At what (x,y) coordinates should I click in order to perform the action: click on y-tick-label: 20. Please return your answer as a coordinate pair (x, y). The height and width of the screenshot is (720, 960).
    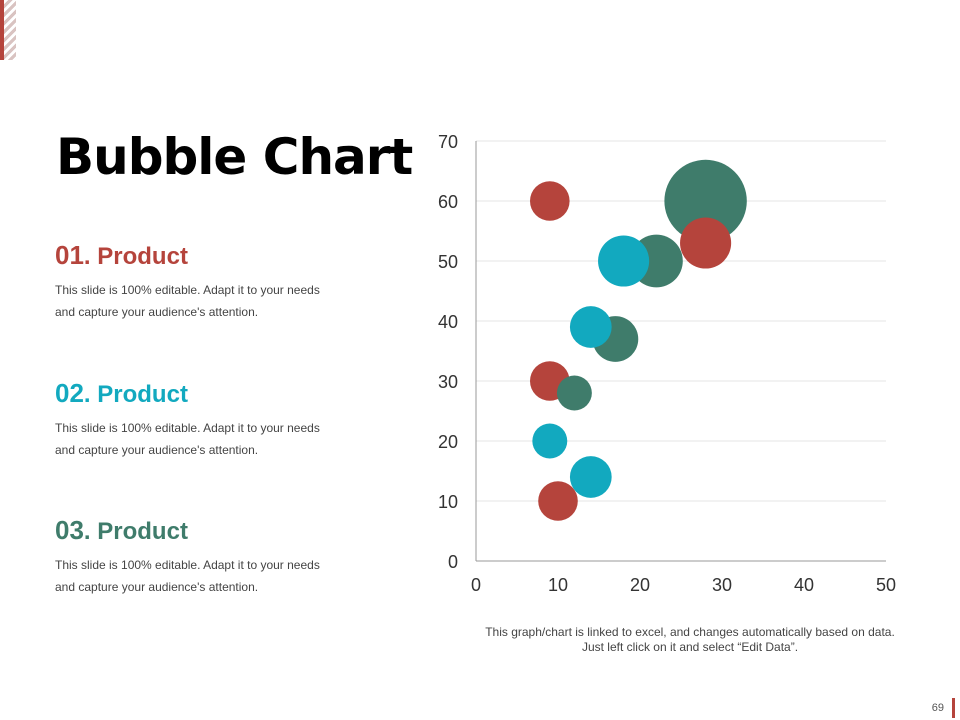
    Looking at the image, I should click on (448, 442).